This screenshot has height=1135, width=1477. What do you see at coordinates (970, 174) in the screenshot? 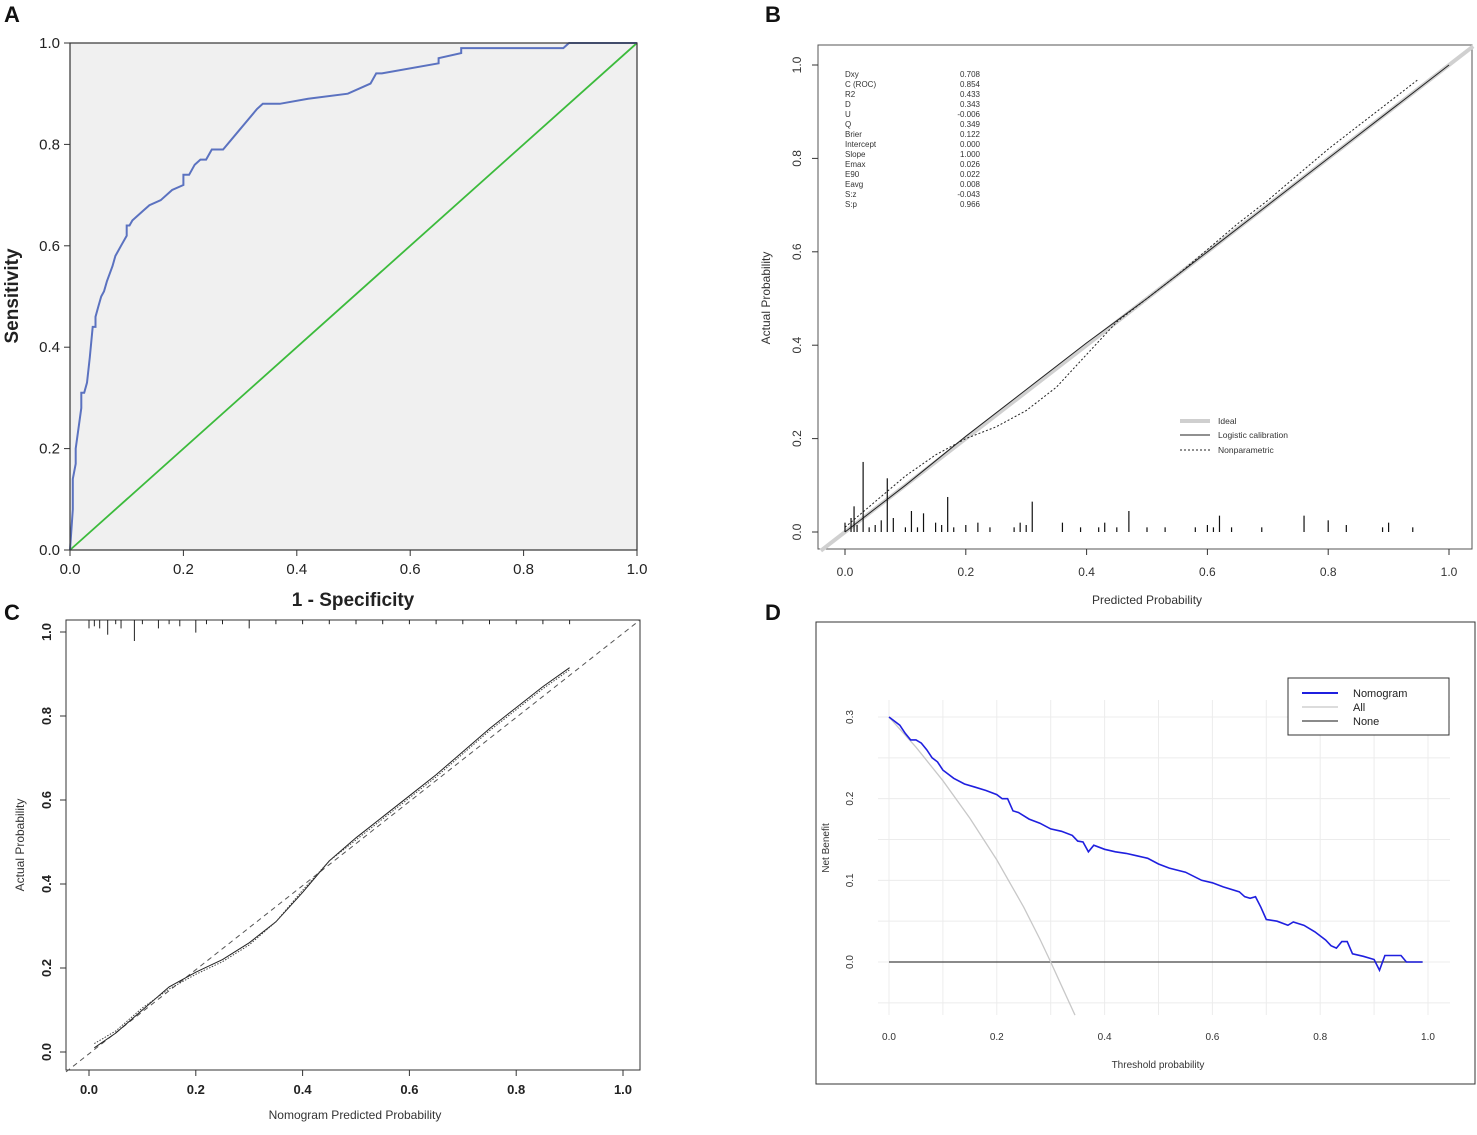
I see `panel-b-stat-value: 0.022` at bounding box center [970, 174].